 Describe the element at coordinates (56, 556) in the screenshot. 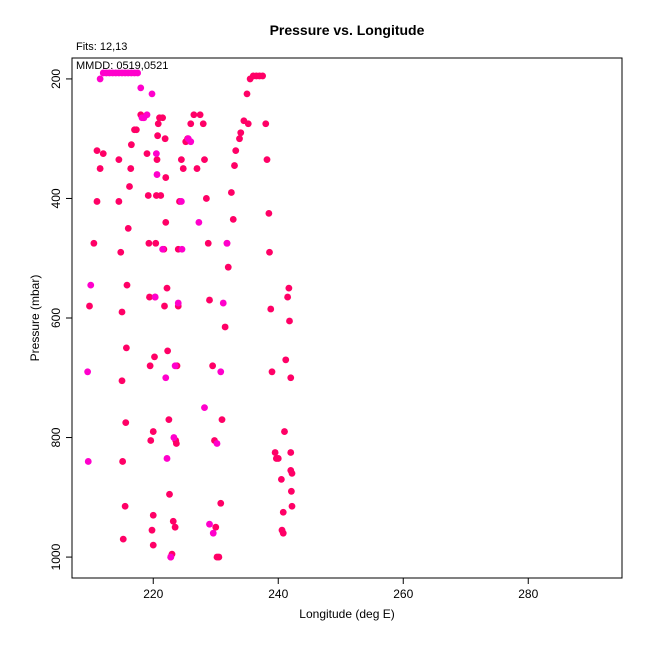

I see `y-tick-label: 1000` at that location.